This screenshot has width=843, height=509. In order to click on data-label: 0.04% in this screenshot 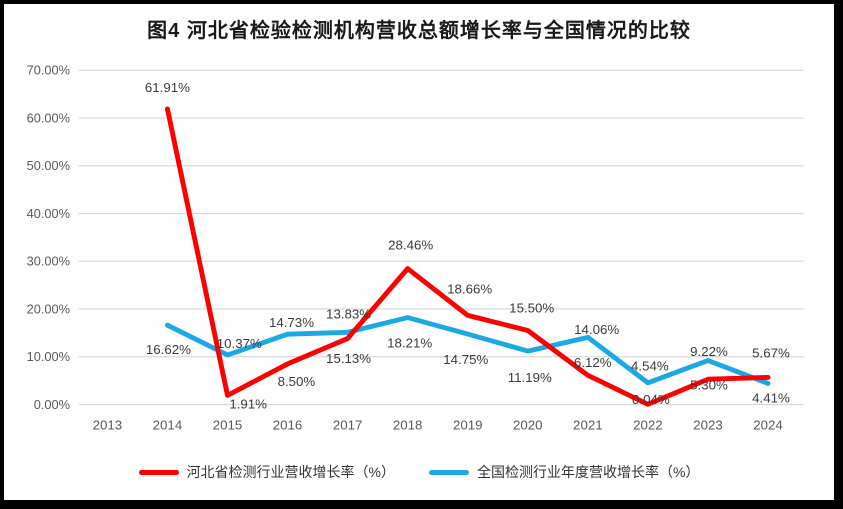, I will do `click(651, 399)`.